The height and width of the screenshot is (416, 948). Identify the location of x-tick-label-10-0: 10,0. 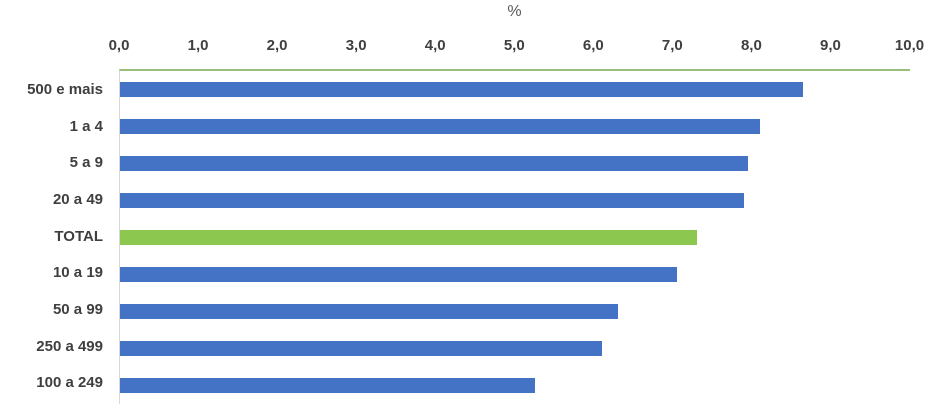
(909, 45).